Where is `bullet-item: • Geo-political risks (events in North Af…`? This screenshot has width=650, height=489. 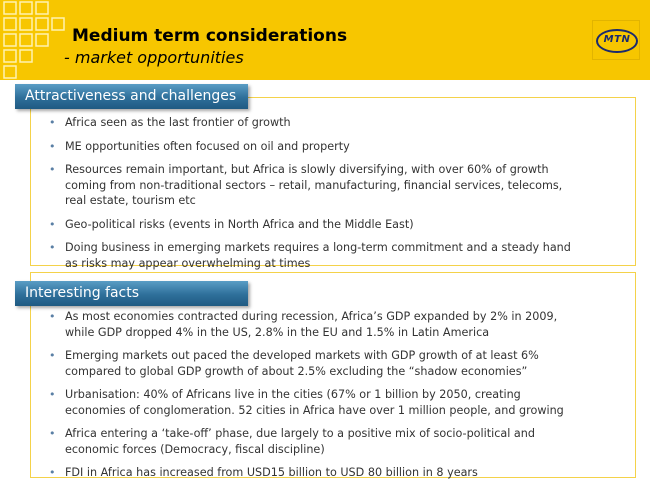
bullet-item: • Geo-political risks (events in North Af… is located at coordinates (295, 225).